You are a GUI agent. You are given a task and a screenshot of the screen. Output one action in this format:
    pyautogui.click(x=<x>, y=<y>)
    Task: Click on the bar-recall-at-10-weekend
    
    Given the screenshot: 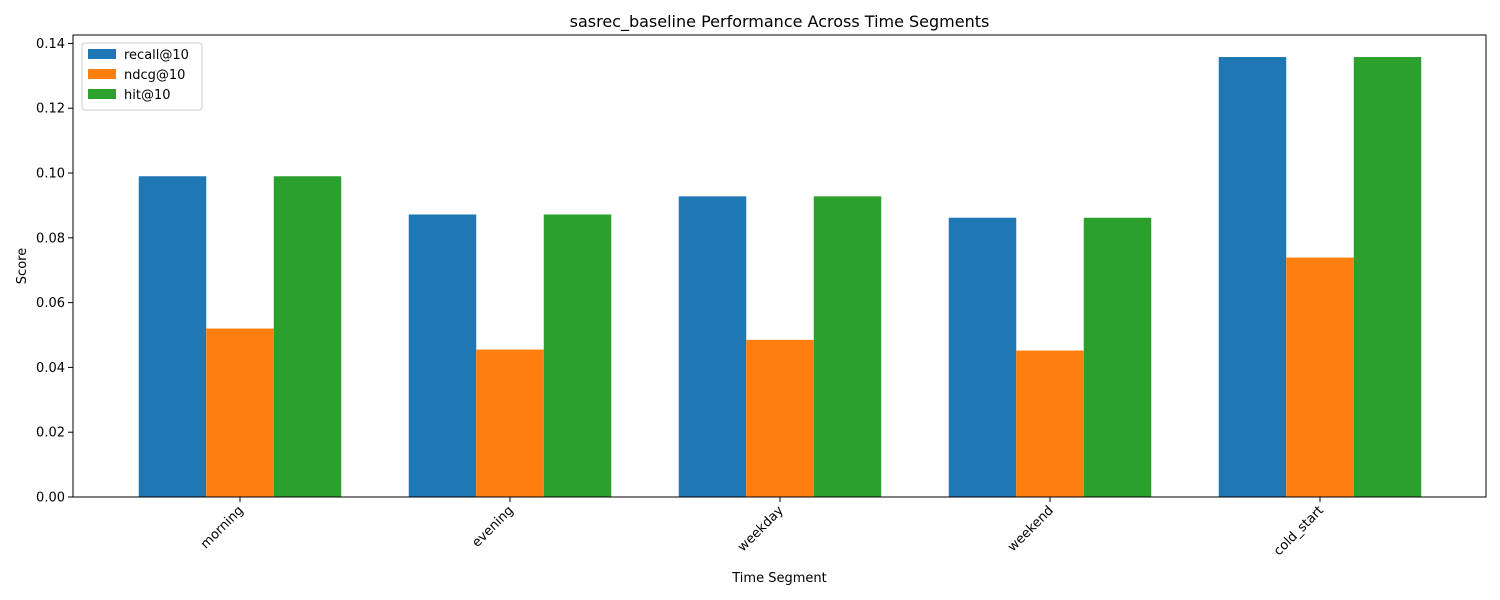 What is the action you would take?
    pyautogui.click(x=982, y=357)
    